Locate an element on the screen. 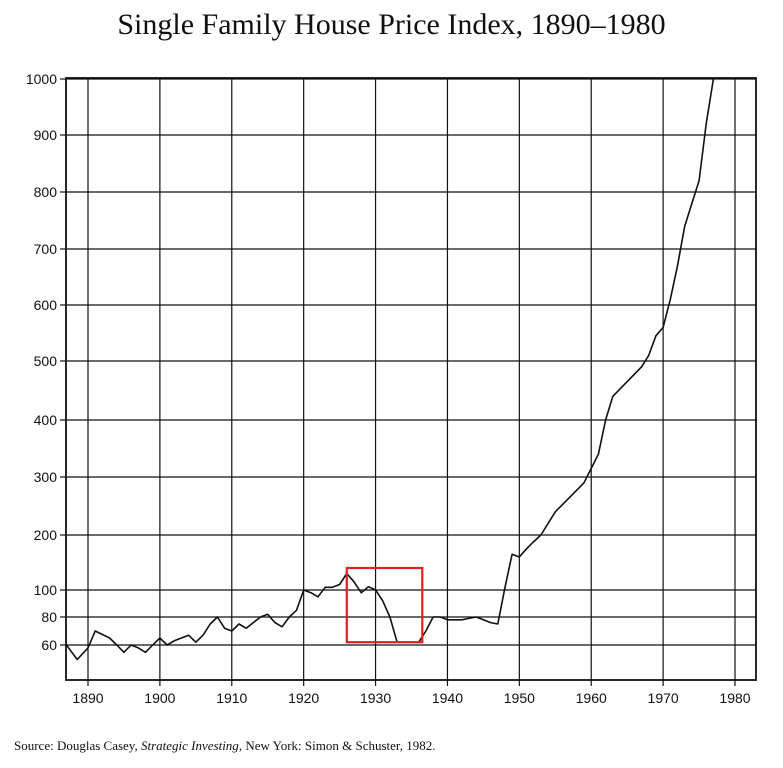 The height and width of the screenshot is (768, 783). source-book-title: Strategic Investing is located at coordinates (189, 745).